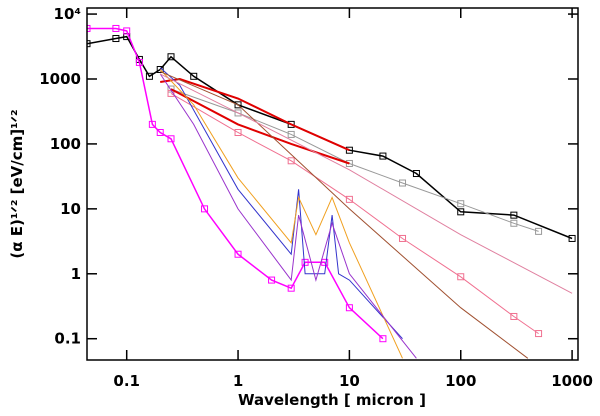 The image size is (600, 416). I want to click on x-tick-label: 100, so click(460, 381).